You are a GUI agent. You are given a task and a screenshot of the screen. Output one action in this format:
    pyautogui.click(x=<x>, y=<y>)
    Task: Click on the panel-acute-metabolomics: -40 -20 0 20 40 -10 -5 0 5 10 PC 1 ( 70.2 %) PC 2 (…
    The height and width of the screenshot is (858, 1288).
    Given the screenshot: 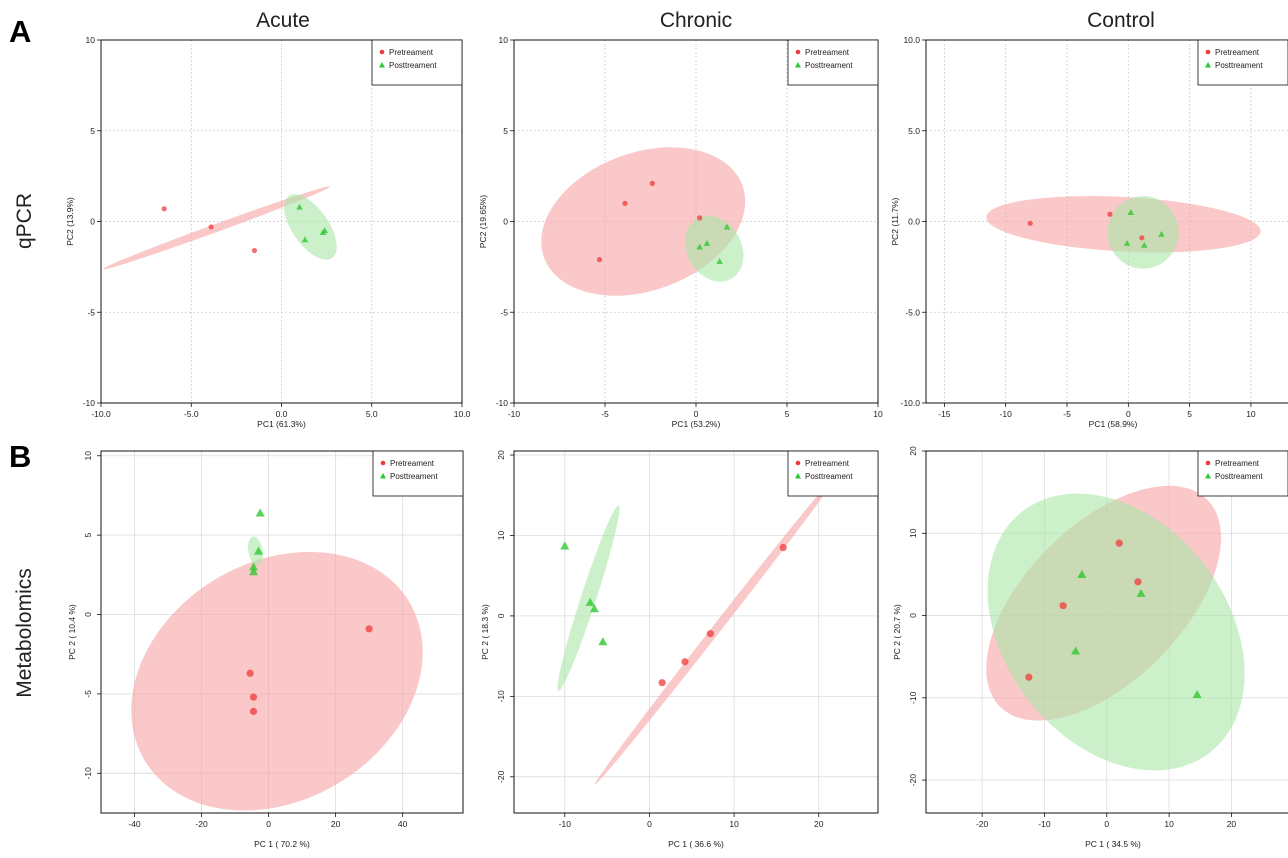 What is the action you would take?
    pyautogui.click(x=265, y=649)
    